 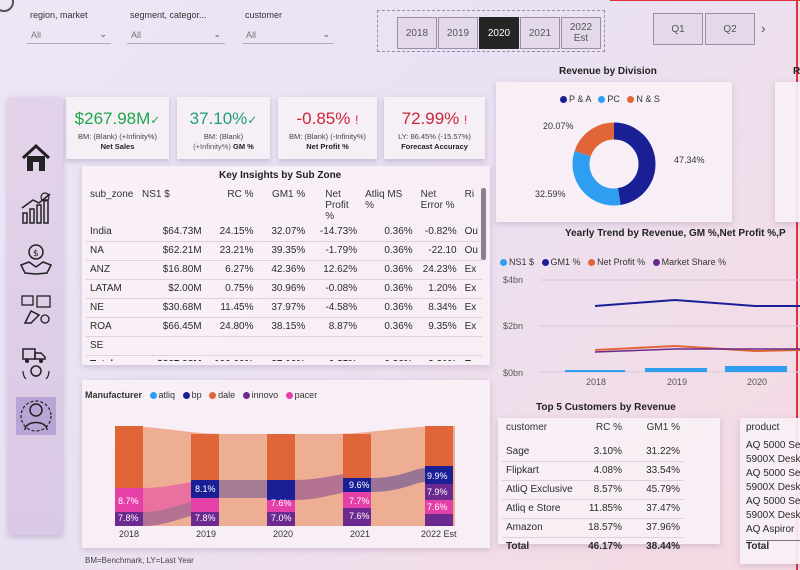 I want to click on slicer-customer-dropdown: All ⌄, so click(x=288, y=35).